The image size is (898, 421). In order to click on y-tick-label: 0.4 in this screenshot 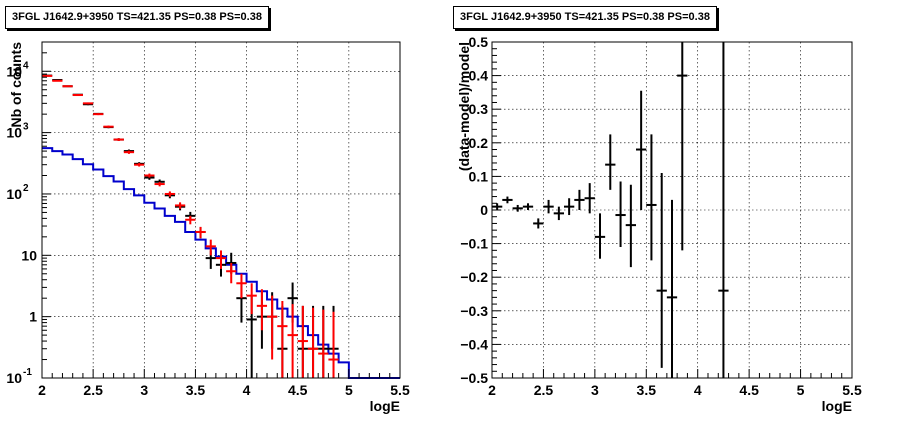, I will do `click(479, 76)`.